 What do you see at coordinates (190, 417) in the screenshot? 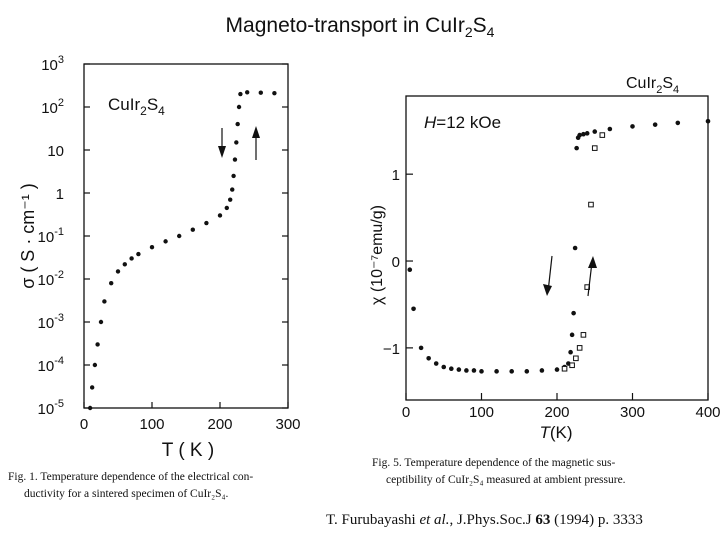
I see `fig1-x-ticks: 0 100 200 300` at bounding box center [190, 417].